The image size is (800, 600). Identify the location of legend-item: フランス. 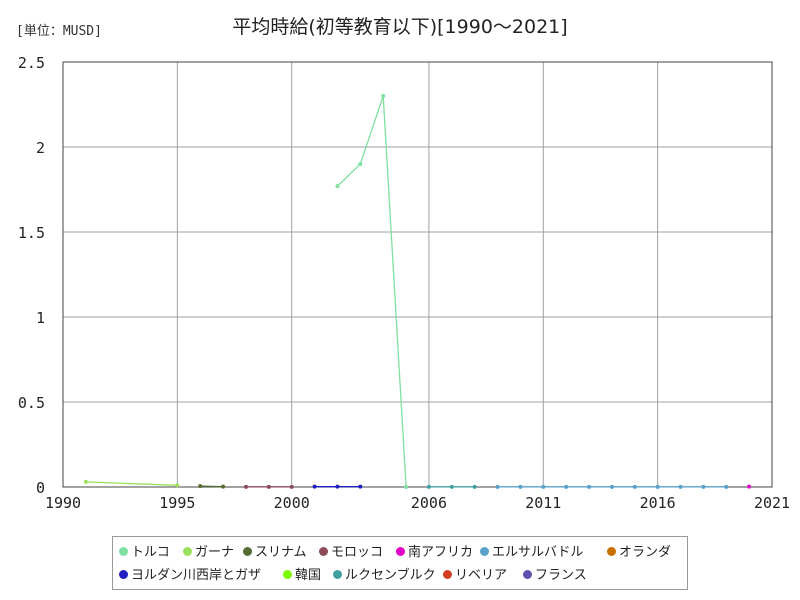
(555, 573).